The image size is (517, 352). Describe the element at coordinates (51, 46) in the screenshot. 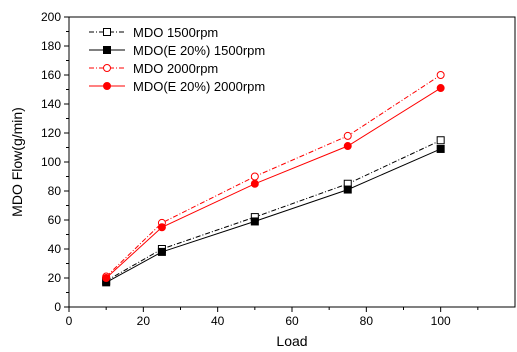

I see `y-tick-label: 180` at that location.